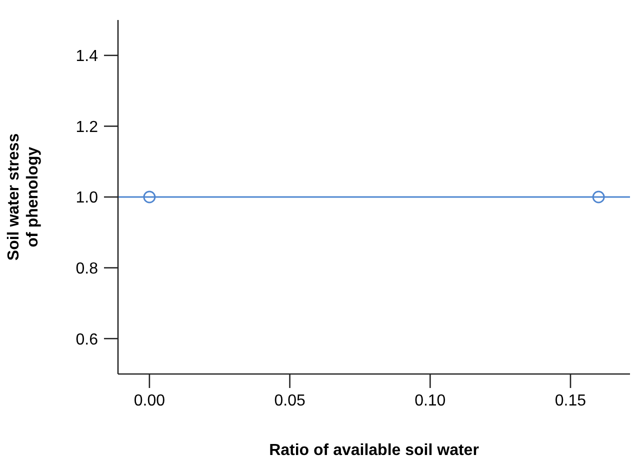 This screenshot has height=457, width=635. What do you see at coordinates (87, 269) in the screenshot?
I see `y-tick-label: 0.8` at bounding box center [87, 269].